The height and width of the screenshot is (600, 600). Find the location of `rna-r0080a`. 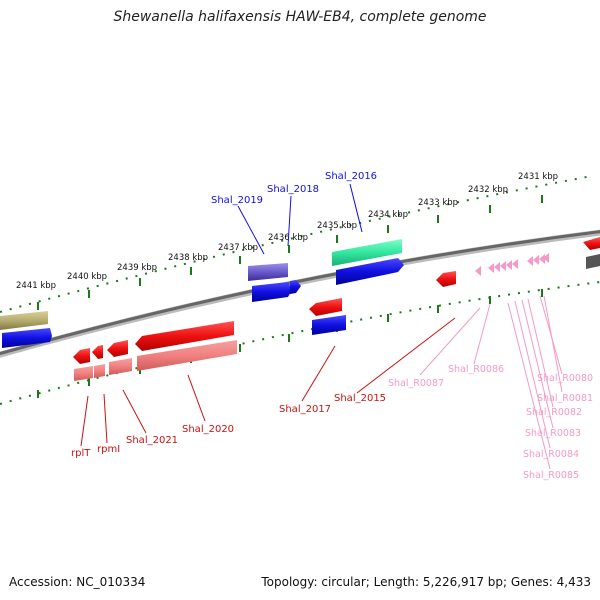

rna-r0080a is located at coordinates (536, 260).